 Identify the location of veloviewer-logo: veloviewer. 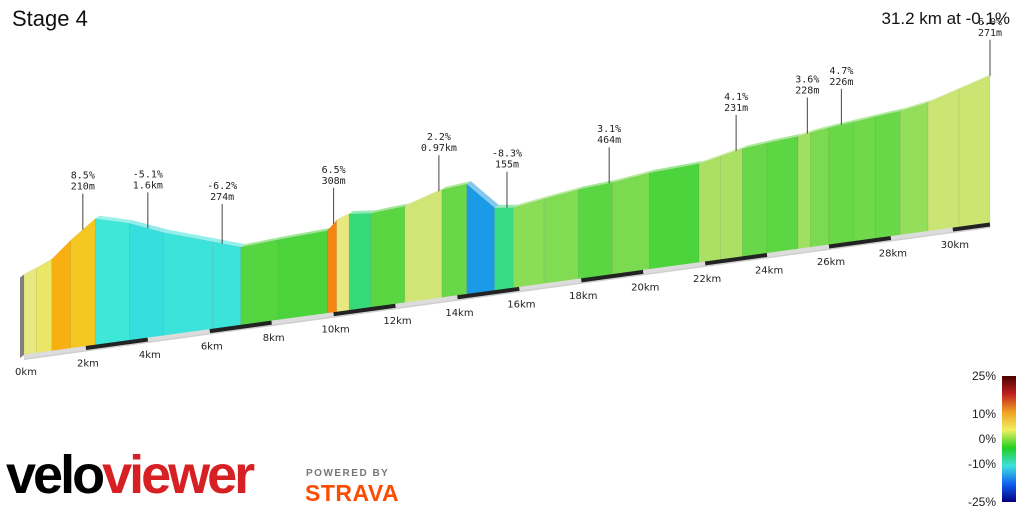
(130, 475).